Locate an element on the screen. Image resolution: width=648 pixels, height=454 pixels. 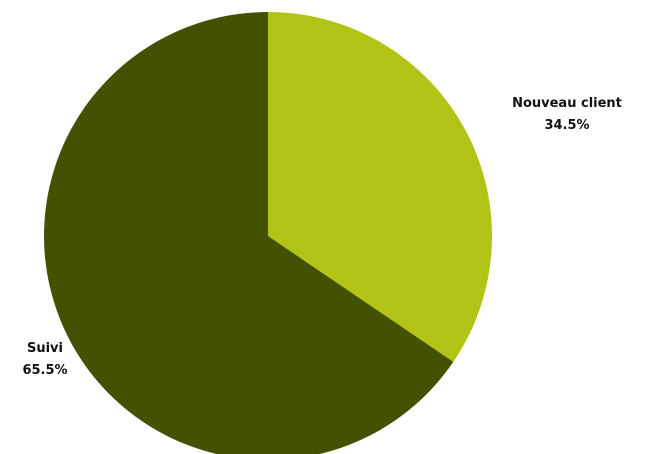
slice-label-suivi: Suivi is located at coordinates (45, 348).